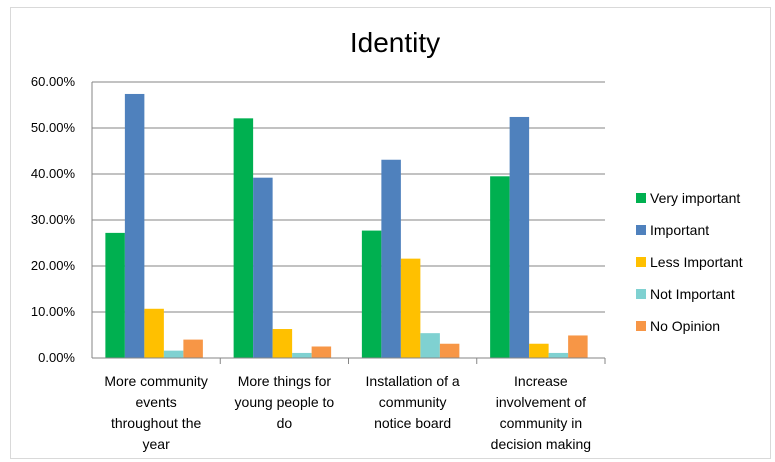 The image size is (775, 462). Describe the element at coordinates (696, 262) in the screenshot. I see `legend-label: Less Important` at that location.